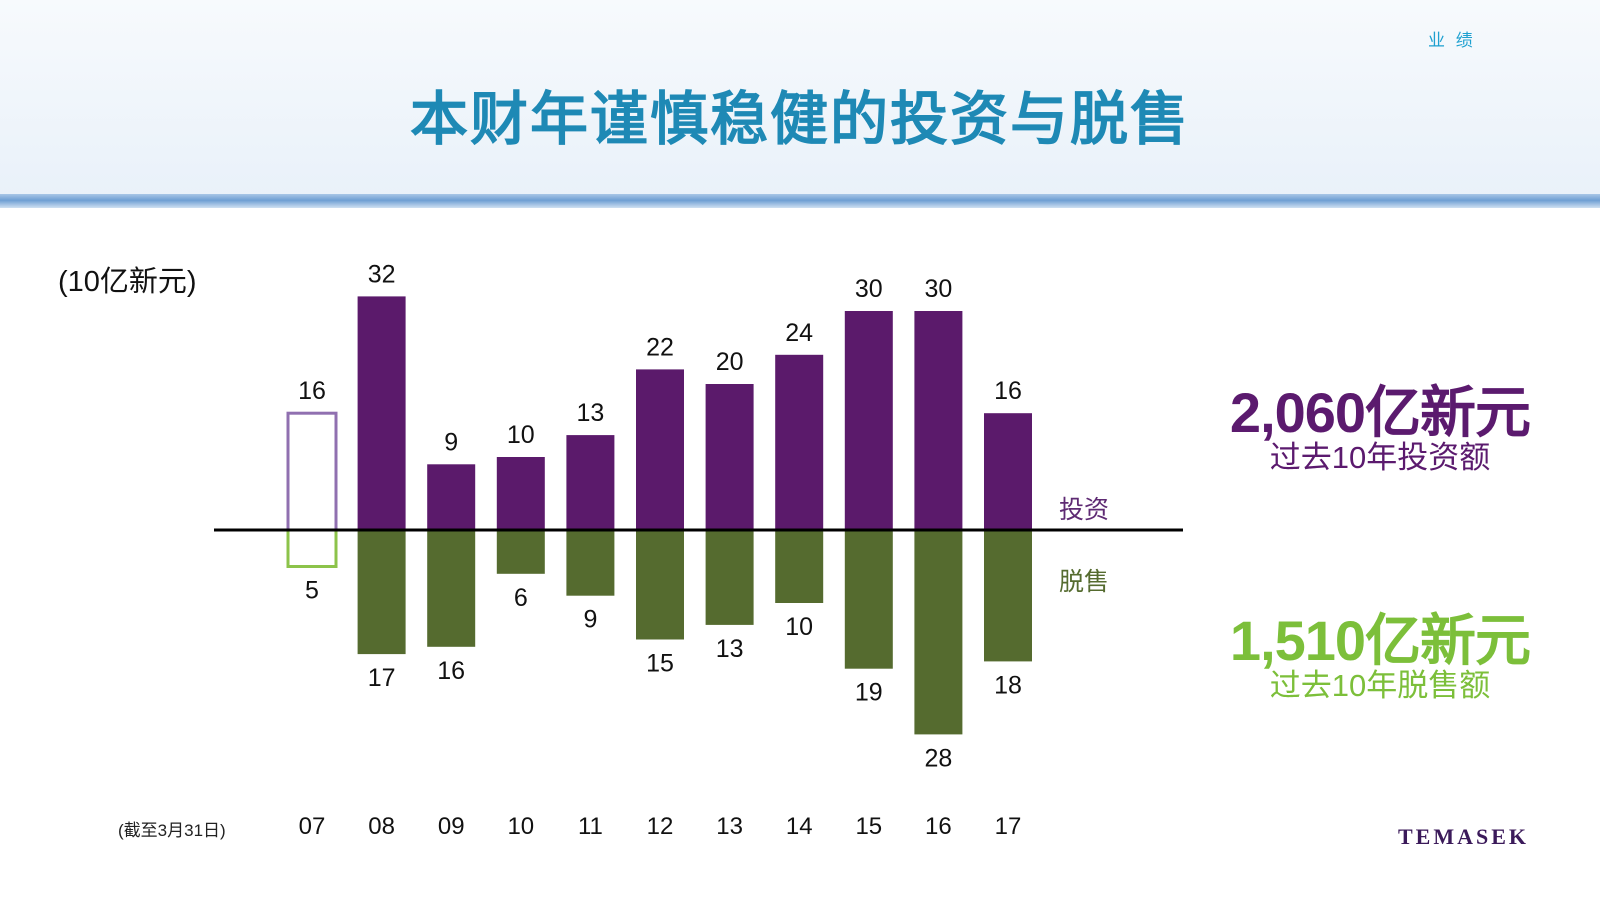 Image resolution: width=1600 pixels, height=897 pixels. What do you see at coordinates (660, 347) in the screenshot?
I see `invest-value-label-12: 22` at bounding box center [660, 347].